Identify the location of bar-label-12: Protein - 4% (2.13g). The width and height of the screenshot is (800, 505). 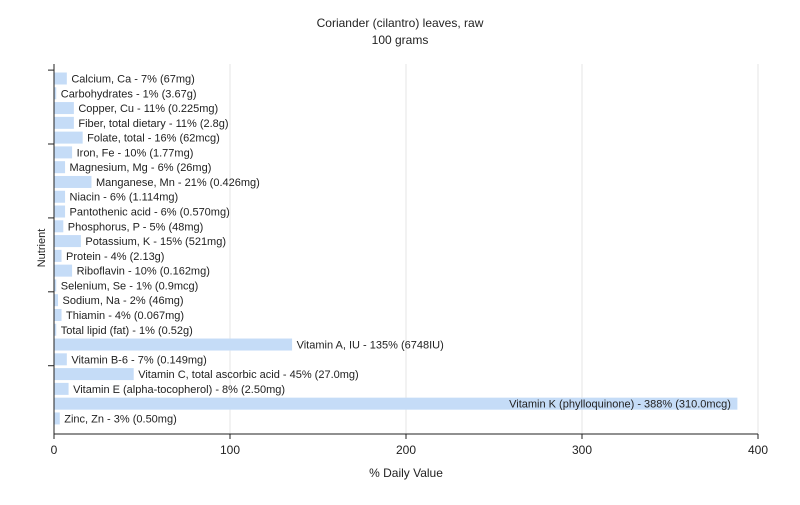
(115, 257).